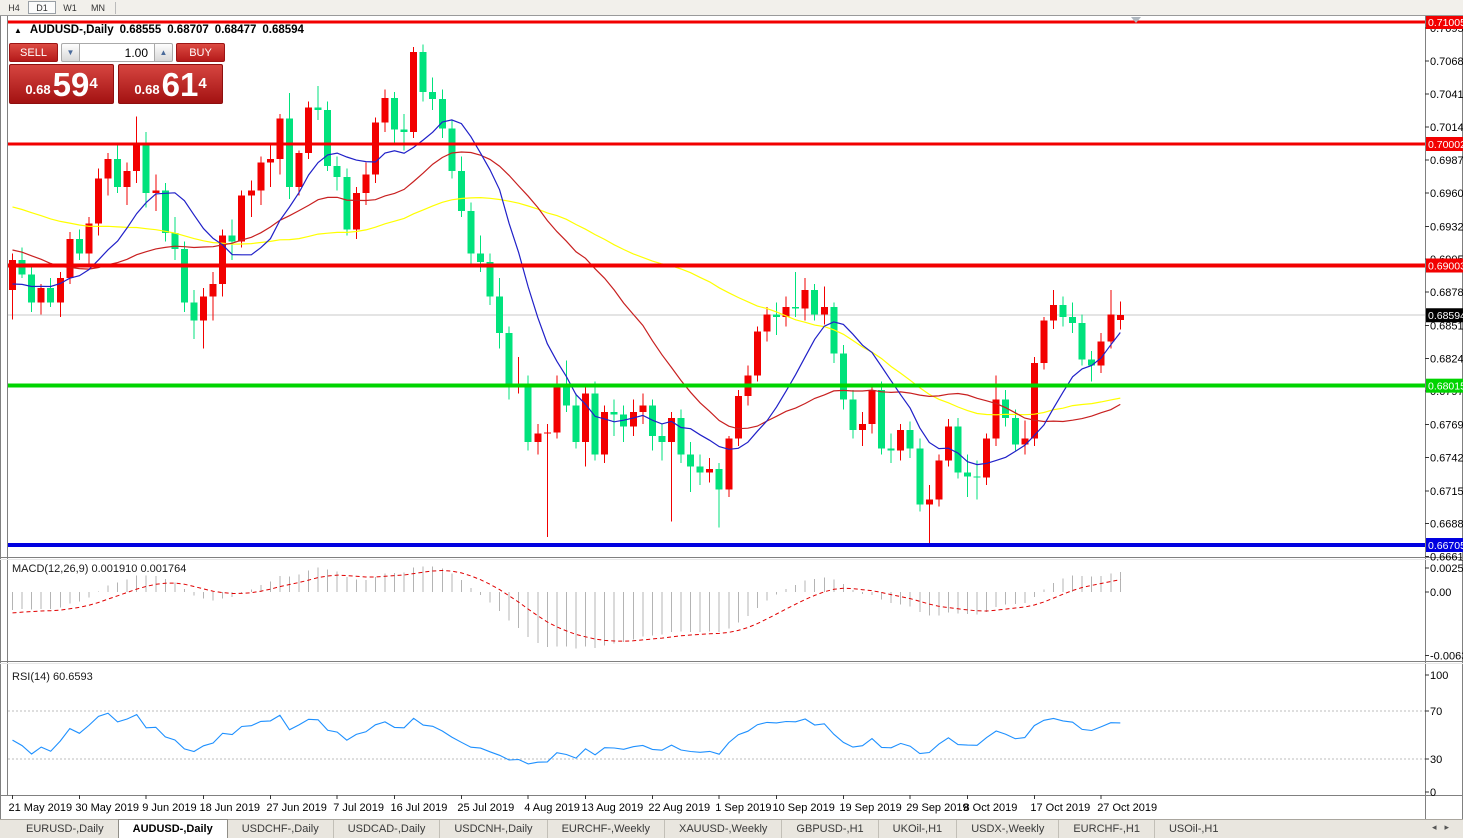 The width and height of the screenshot is (1463, 838). Describe the element at coordinates (169, 808) in the screenshot. I see `svg-text: 9 Jun 2019` at that location.